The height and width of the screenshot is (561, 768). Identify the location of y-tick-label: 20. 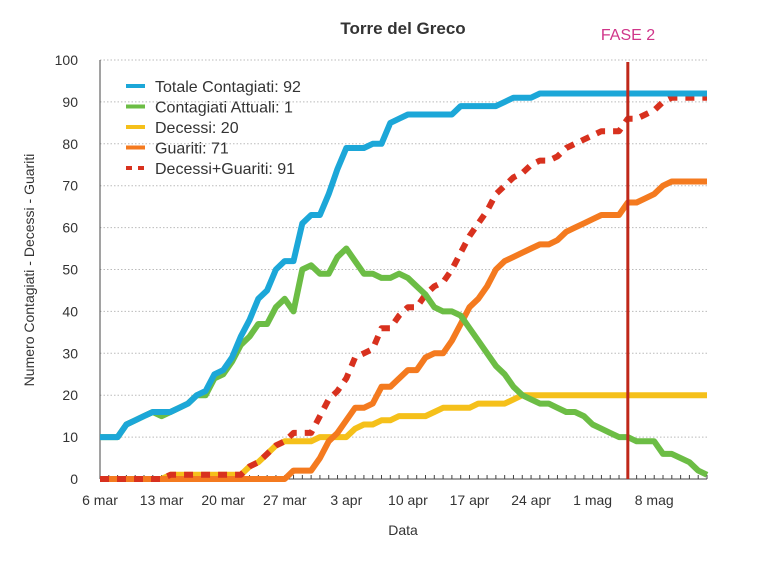
(70, 395).